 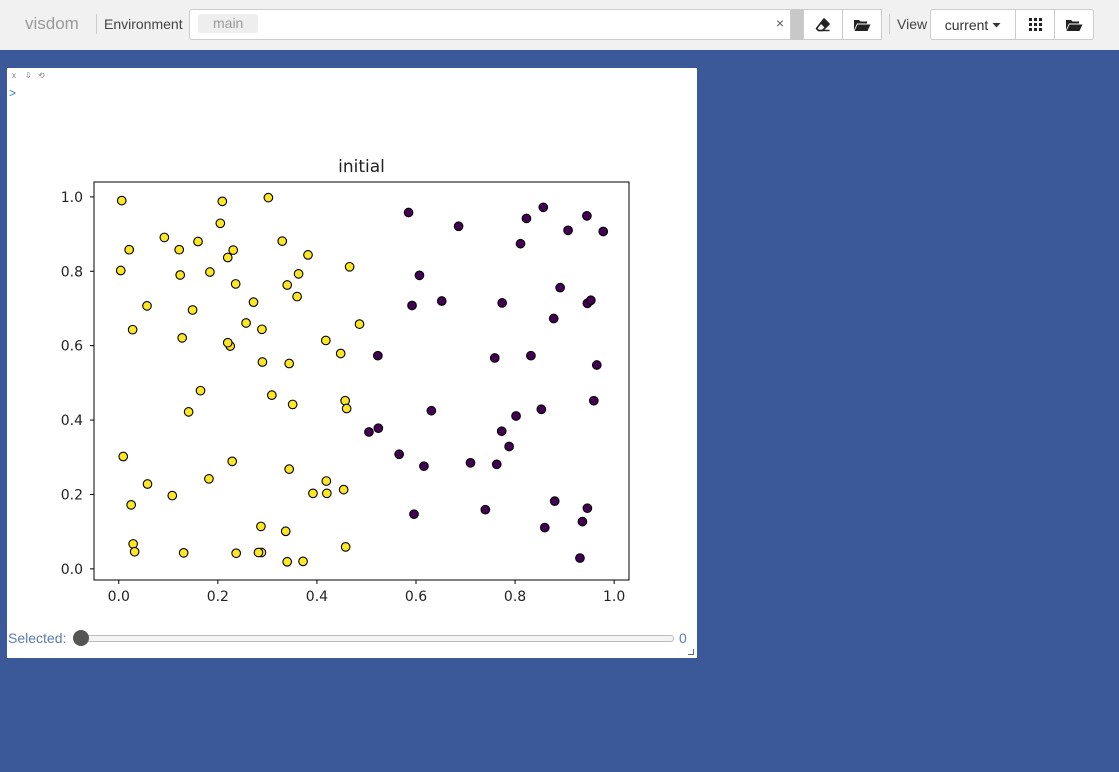 I want to click on x-tick-label: 1.0, so click(x=614, y=597).